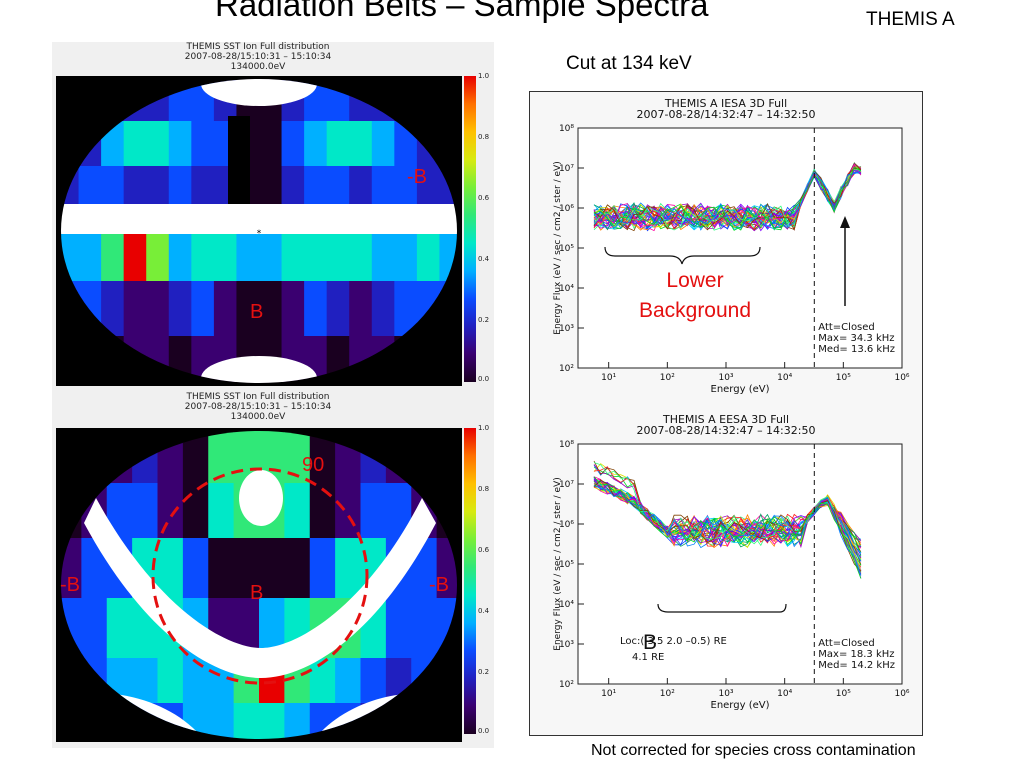 The height and width of the screenshot is (768, 1024). I want to click on iesa-subtitle: 2007-08-28/14:32:47 – 14:32:50, so click(726, 114).